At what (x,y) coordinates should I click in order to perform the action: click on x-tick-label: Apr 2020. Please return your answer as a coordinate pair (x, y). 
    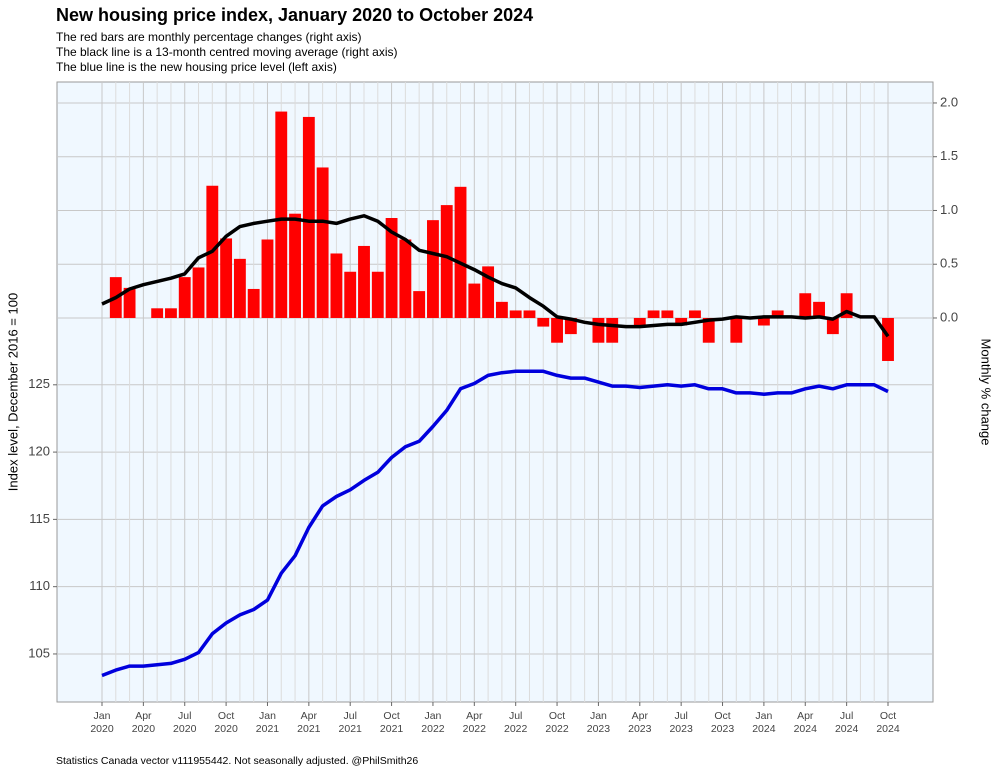
    Looking at the image, I should click on (144, 722).